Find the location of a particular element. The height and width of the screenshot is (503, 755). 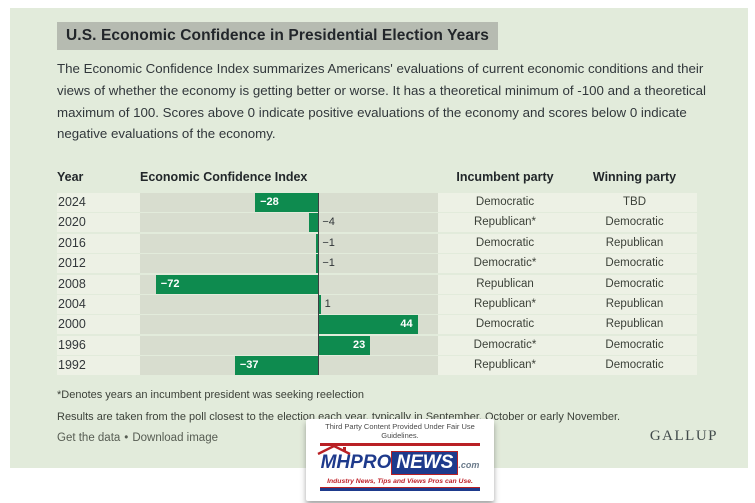

mhpronews-logo: MHPRO NEWS .com is located at coordinates (400, 460).